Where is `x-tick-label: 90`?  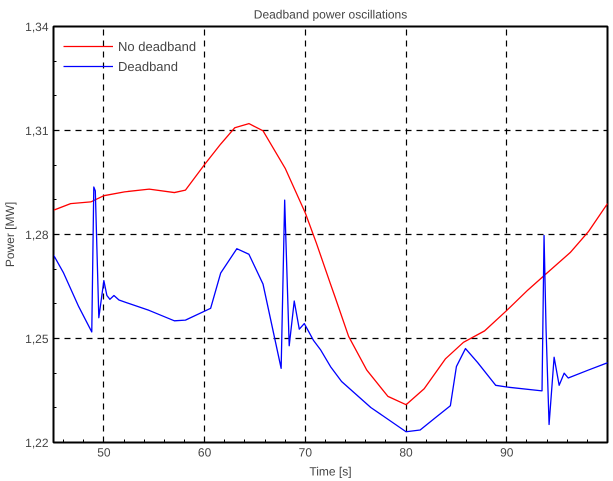
x-tick-label: 90 is located at coordinates (507, 453).